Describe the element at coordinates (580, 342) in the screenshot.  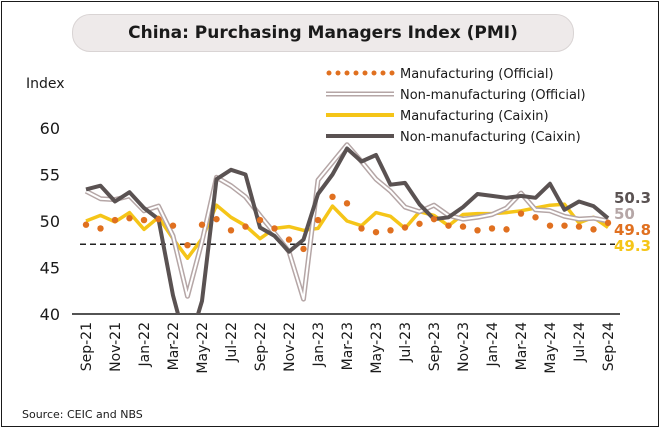
I see `x-tick-label: Jul-24` at that location.